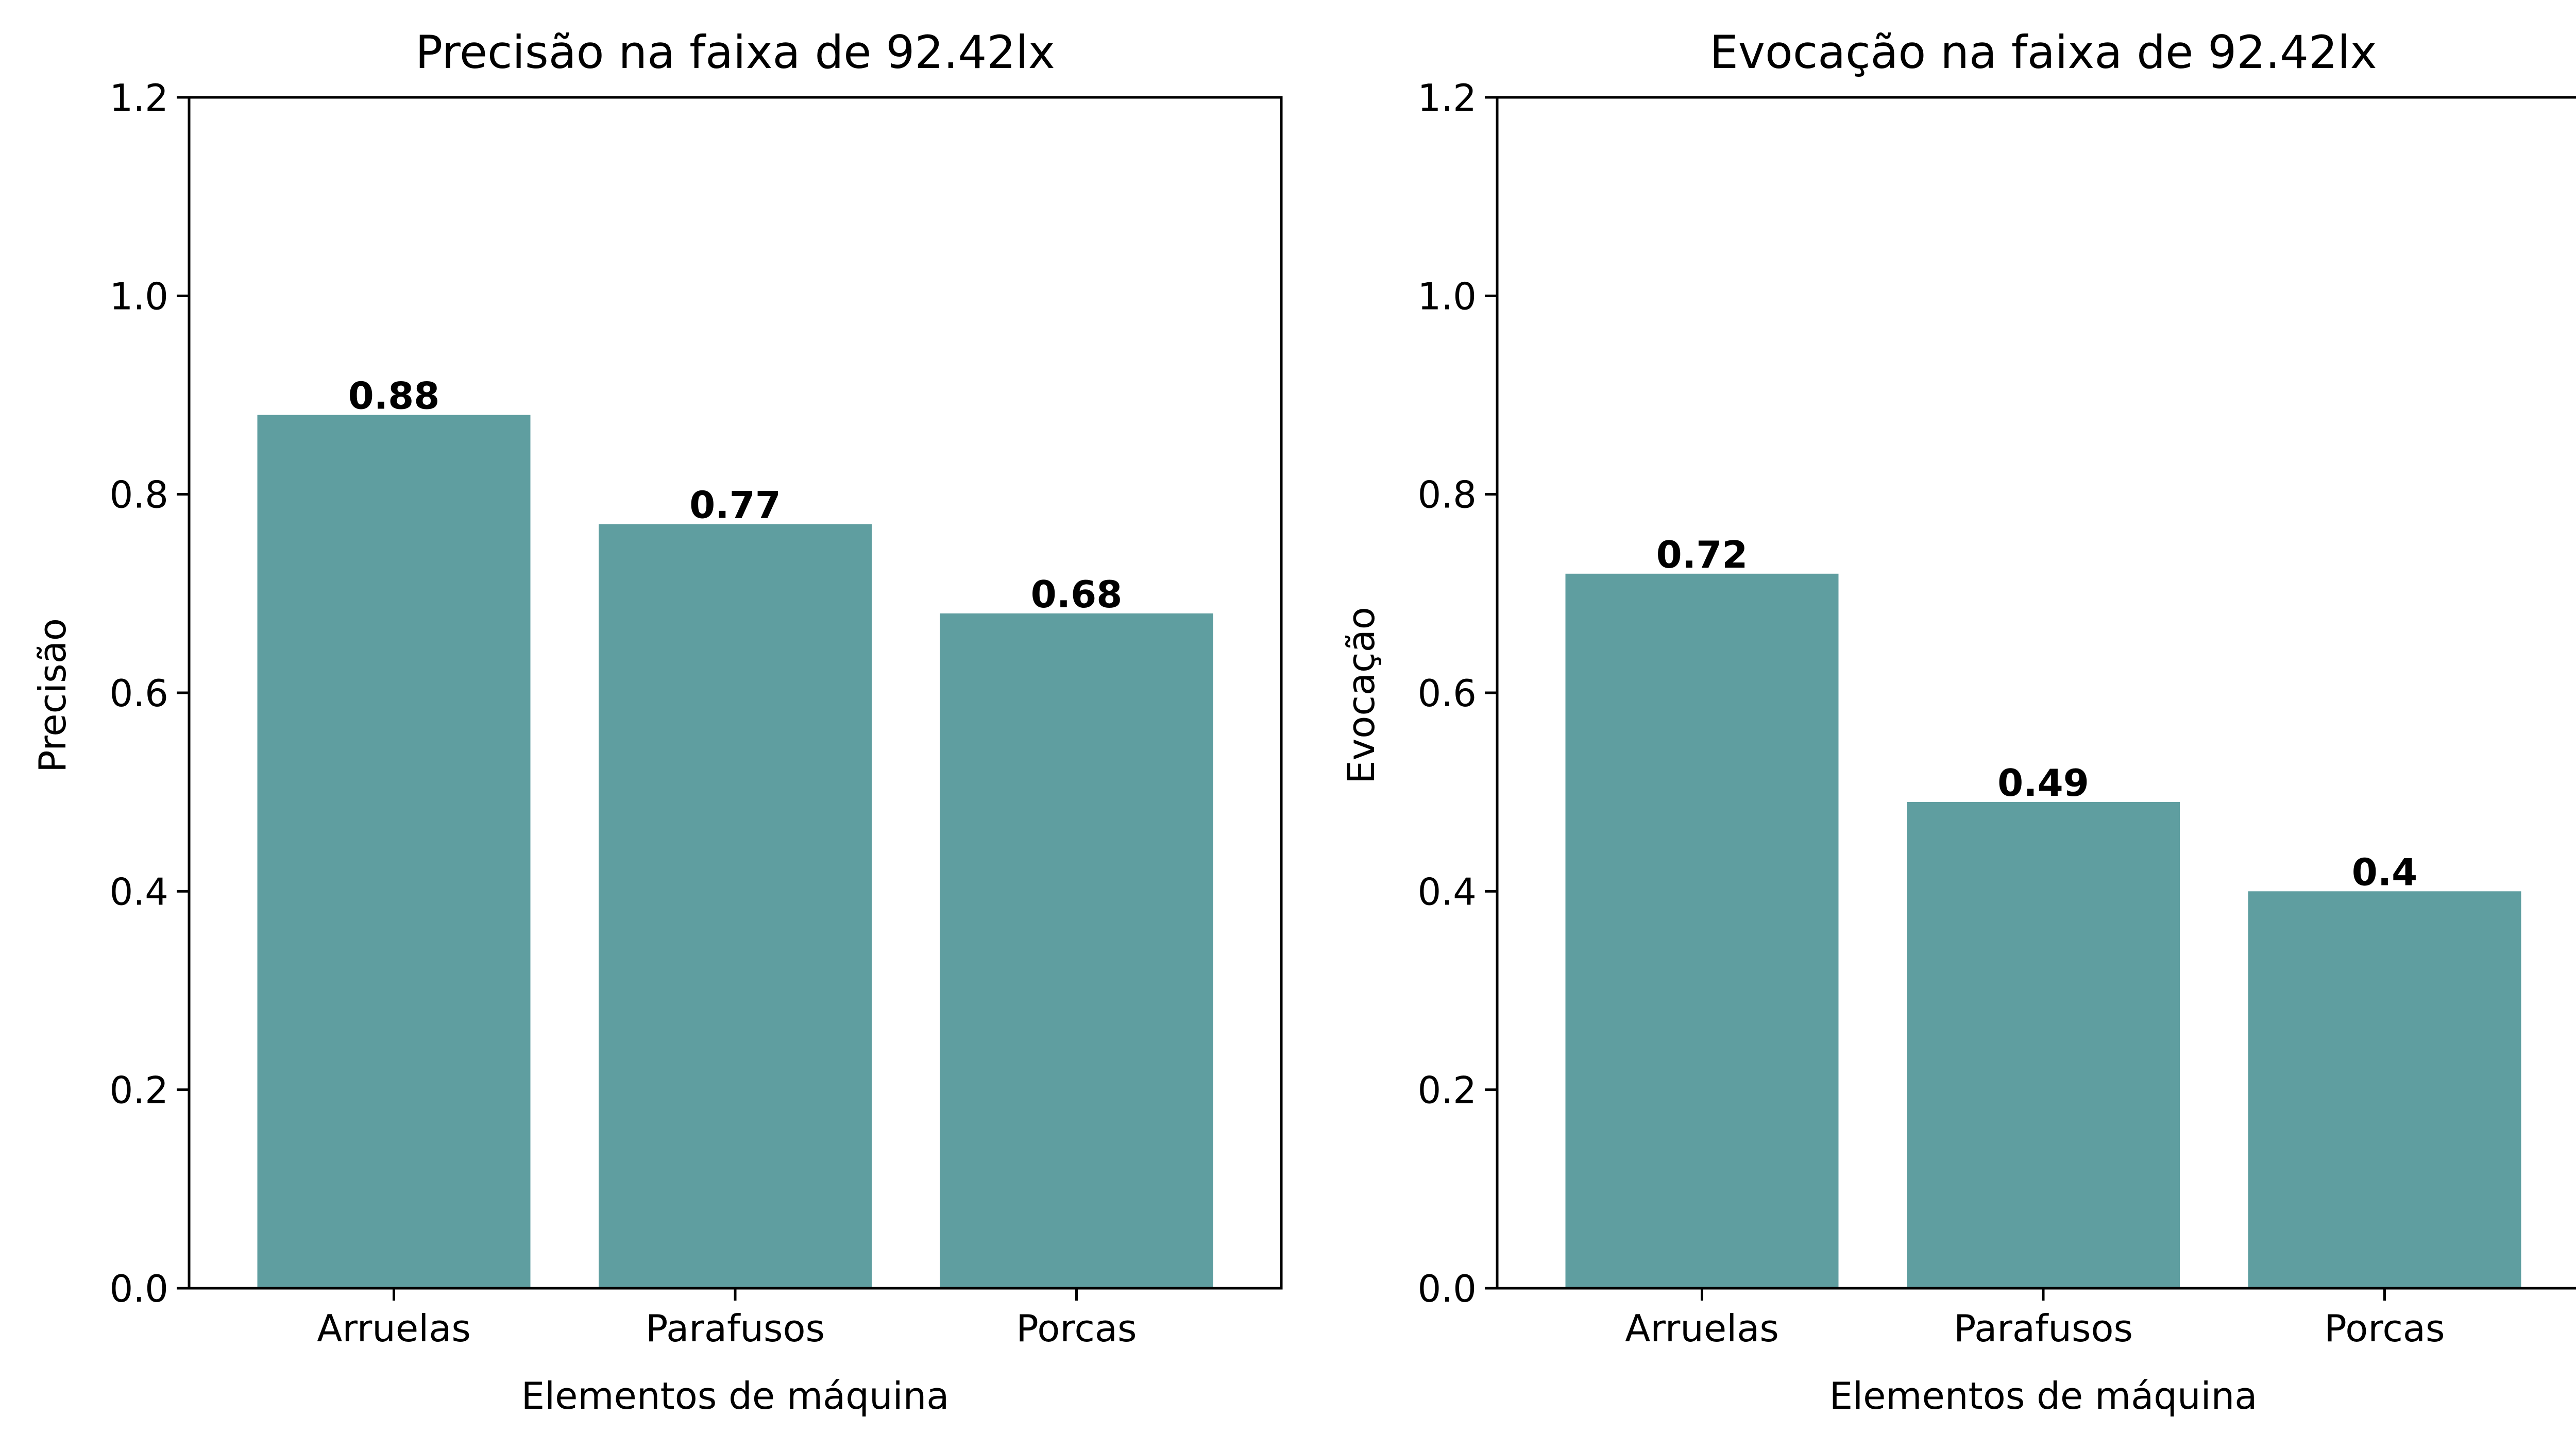 This screenshot has width=2576, height=1451. Describe the element at coordinates (2043, 783) in the screenshot. I see `bar-value-label: 0.49` at that location.